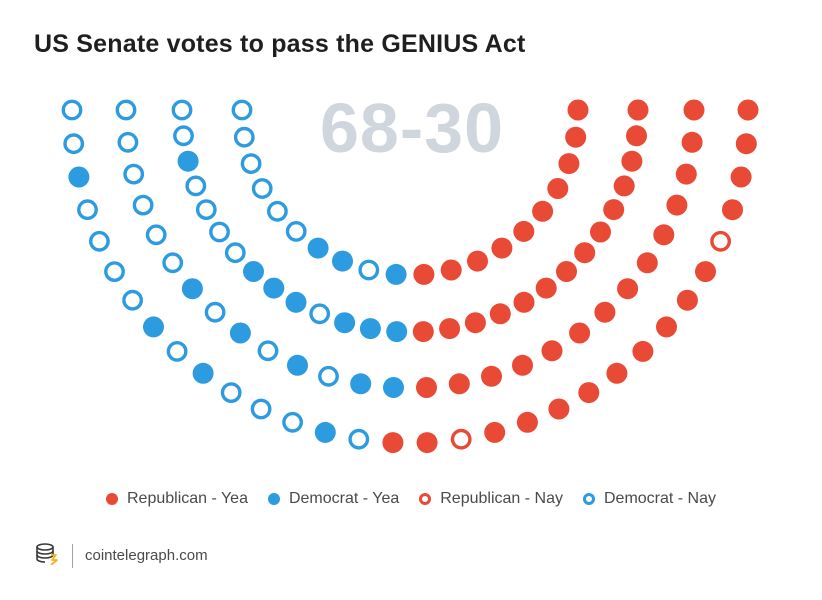 The width and height of the screenshot is (822, 600). I want to click on footer: cointelegraph.com, so click(121, 555).